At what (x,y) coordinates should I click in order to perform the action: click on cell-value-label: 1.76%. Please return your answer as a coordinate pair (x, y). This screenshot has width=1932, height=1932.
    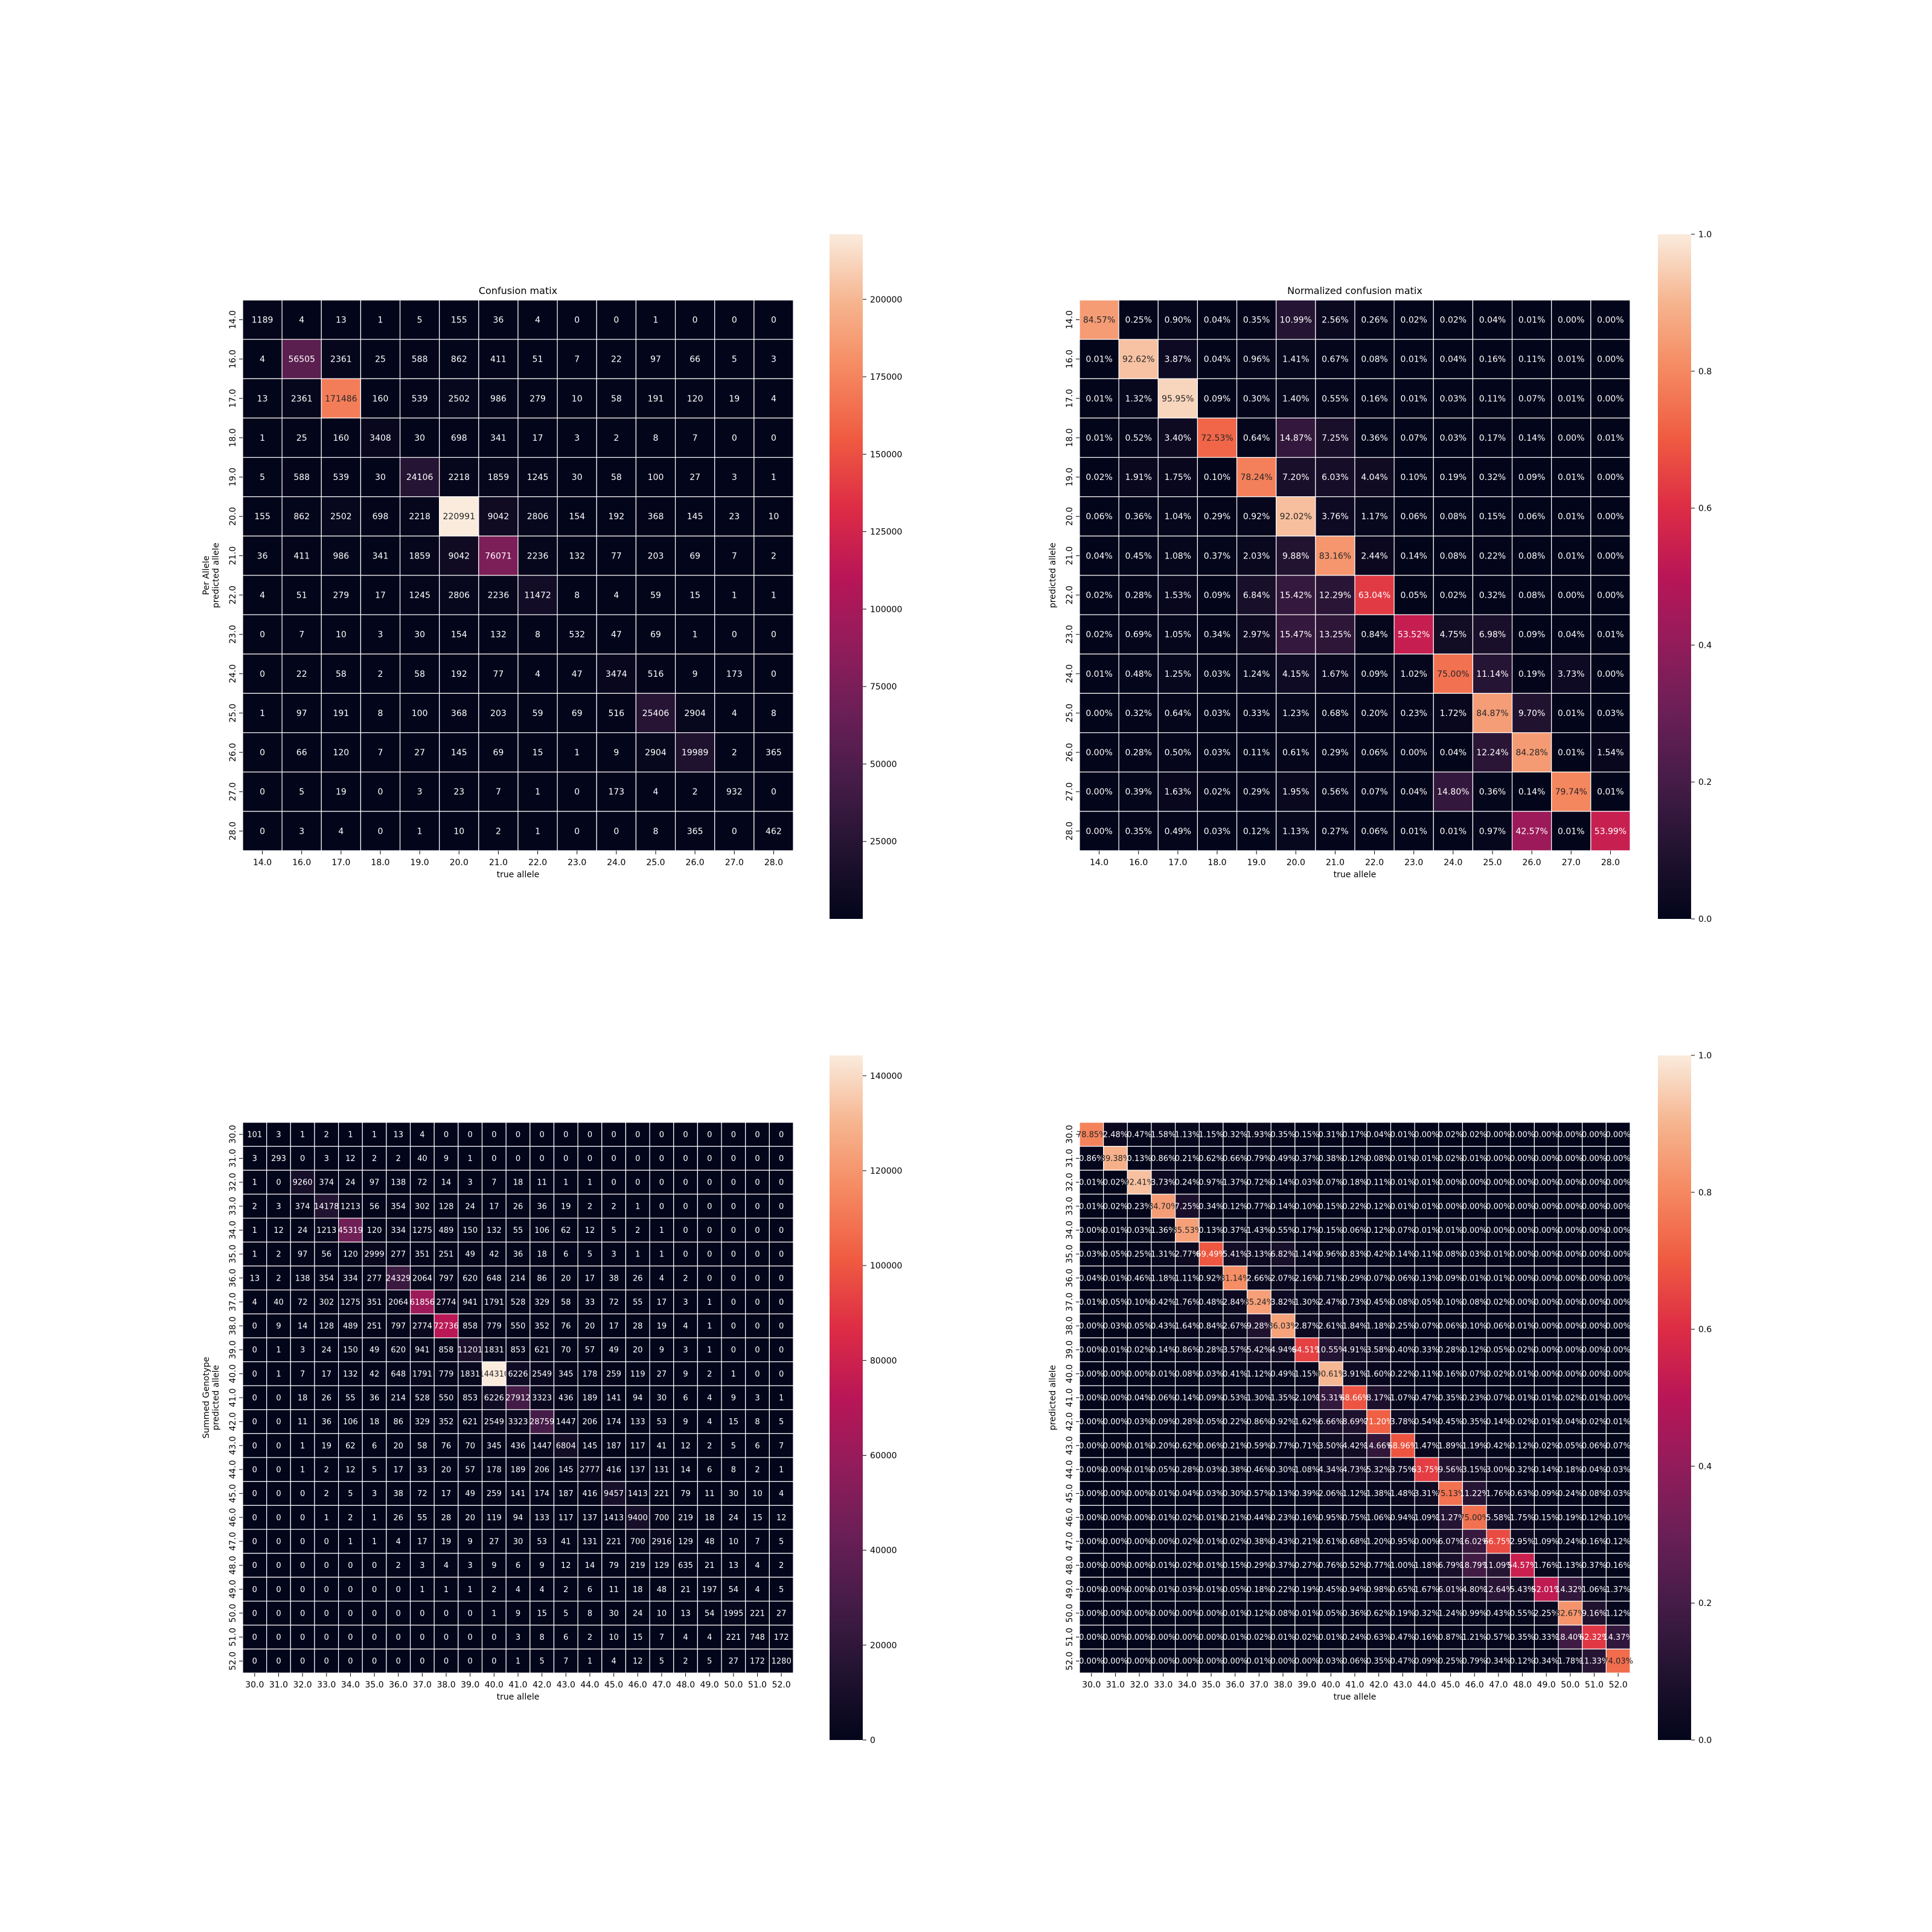
    Looking at the image, I should click on (1187, 1303).